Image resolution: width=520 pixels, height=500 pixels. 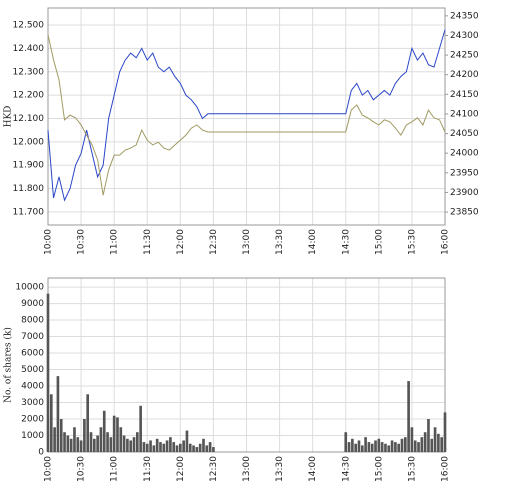 What do you see at coordinates (32, 403) in the screenshot?
I see `y-tick-label: 3000` at bounding box center [32, 403].